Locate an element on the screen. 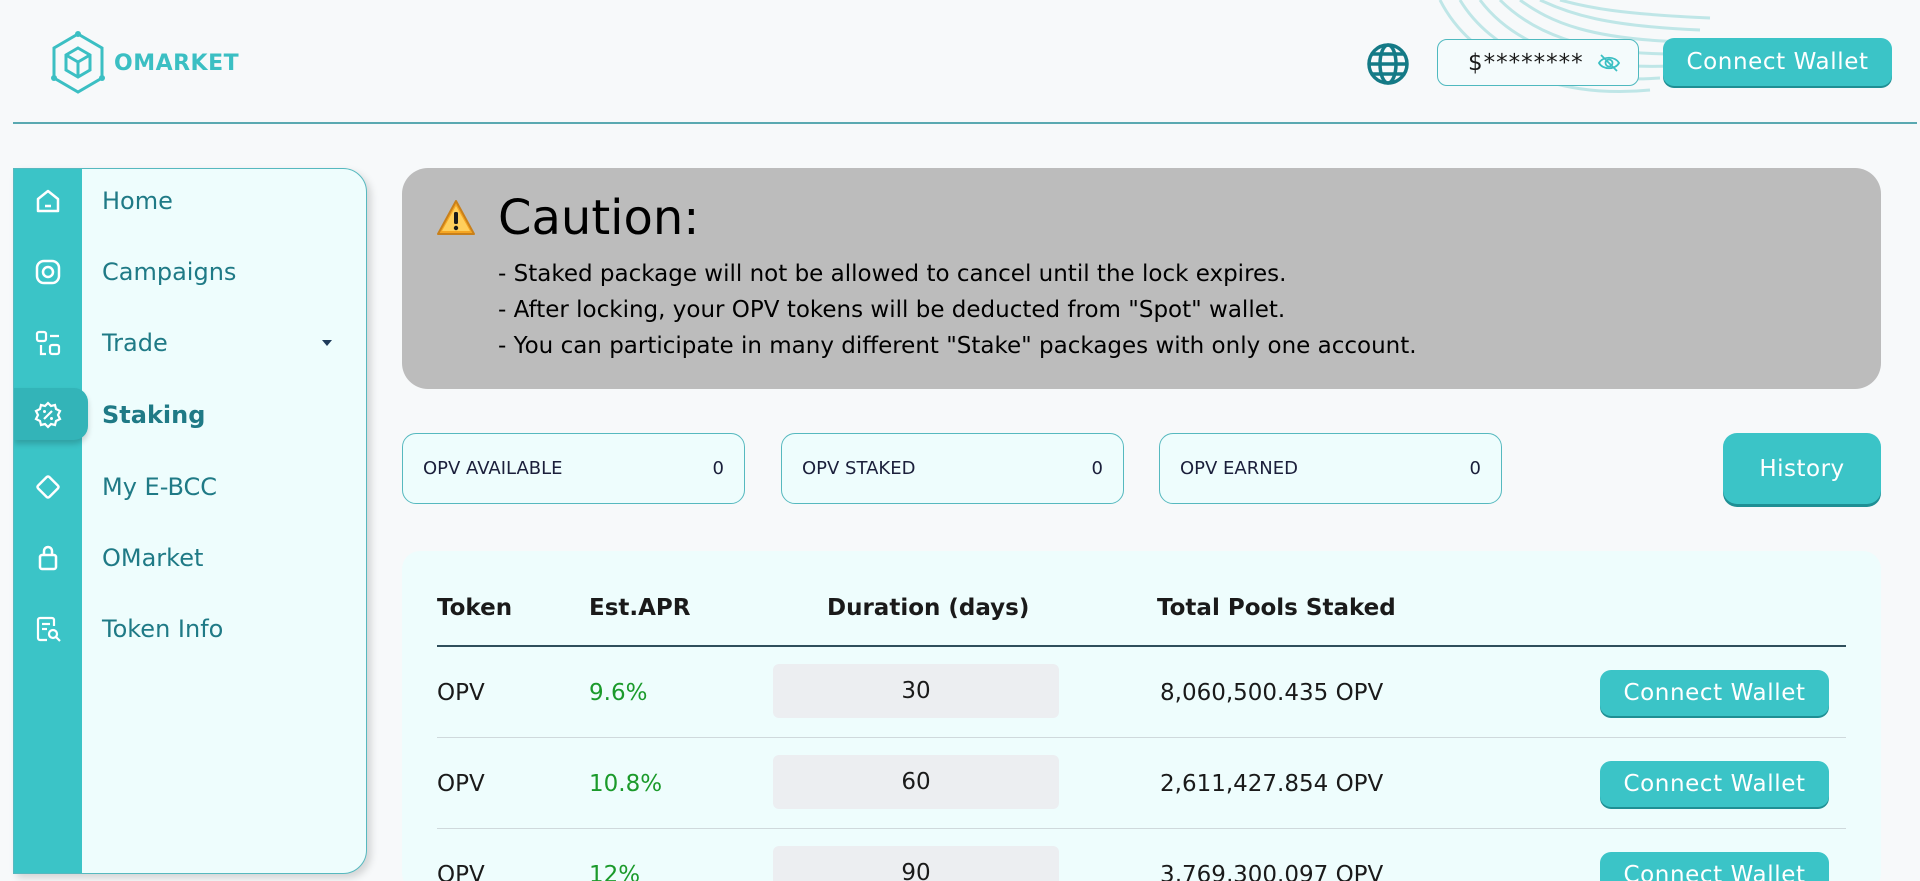 Image resolution: width=1920 pixels, height=881 pixels. staking-icon is located at coordinates (48, 415).